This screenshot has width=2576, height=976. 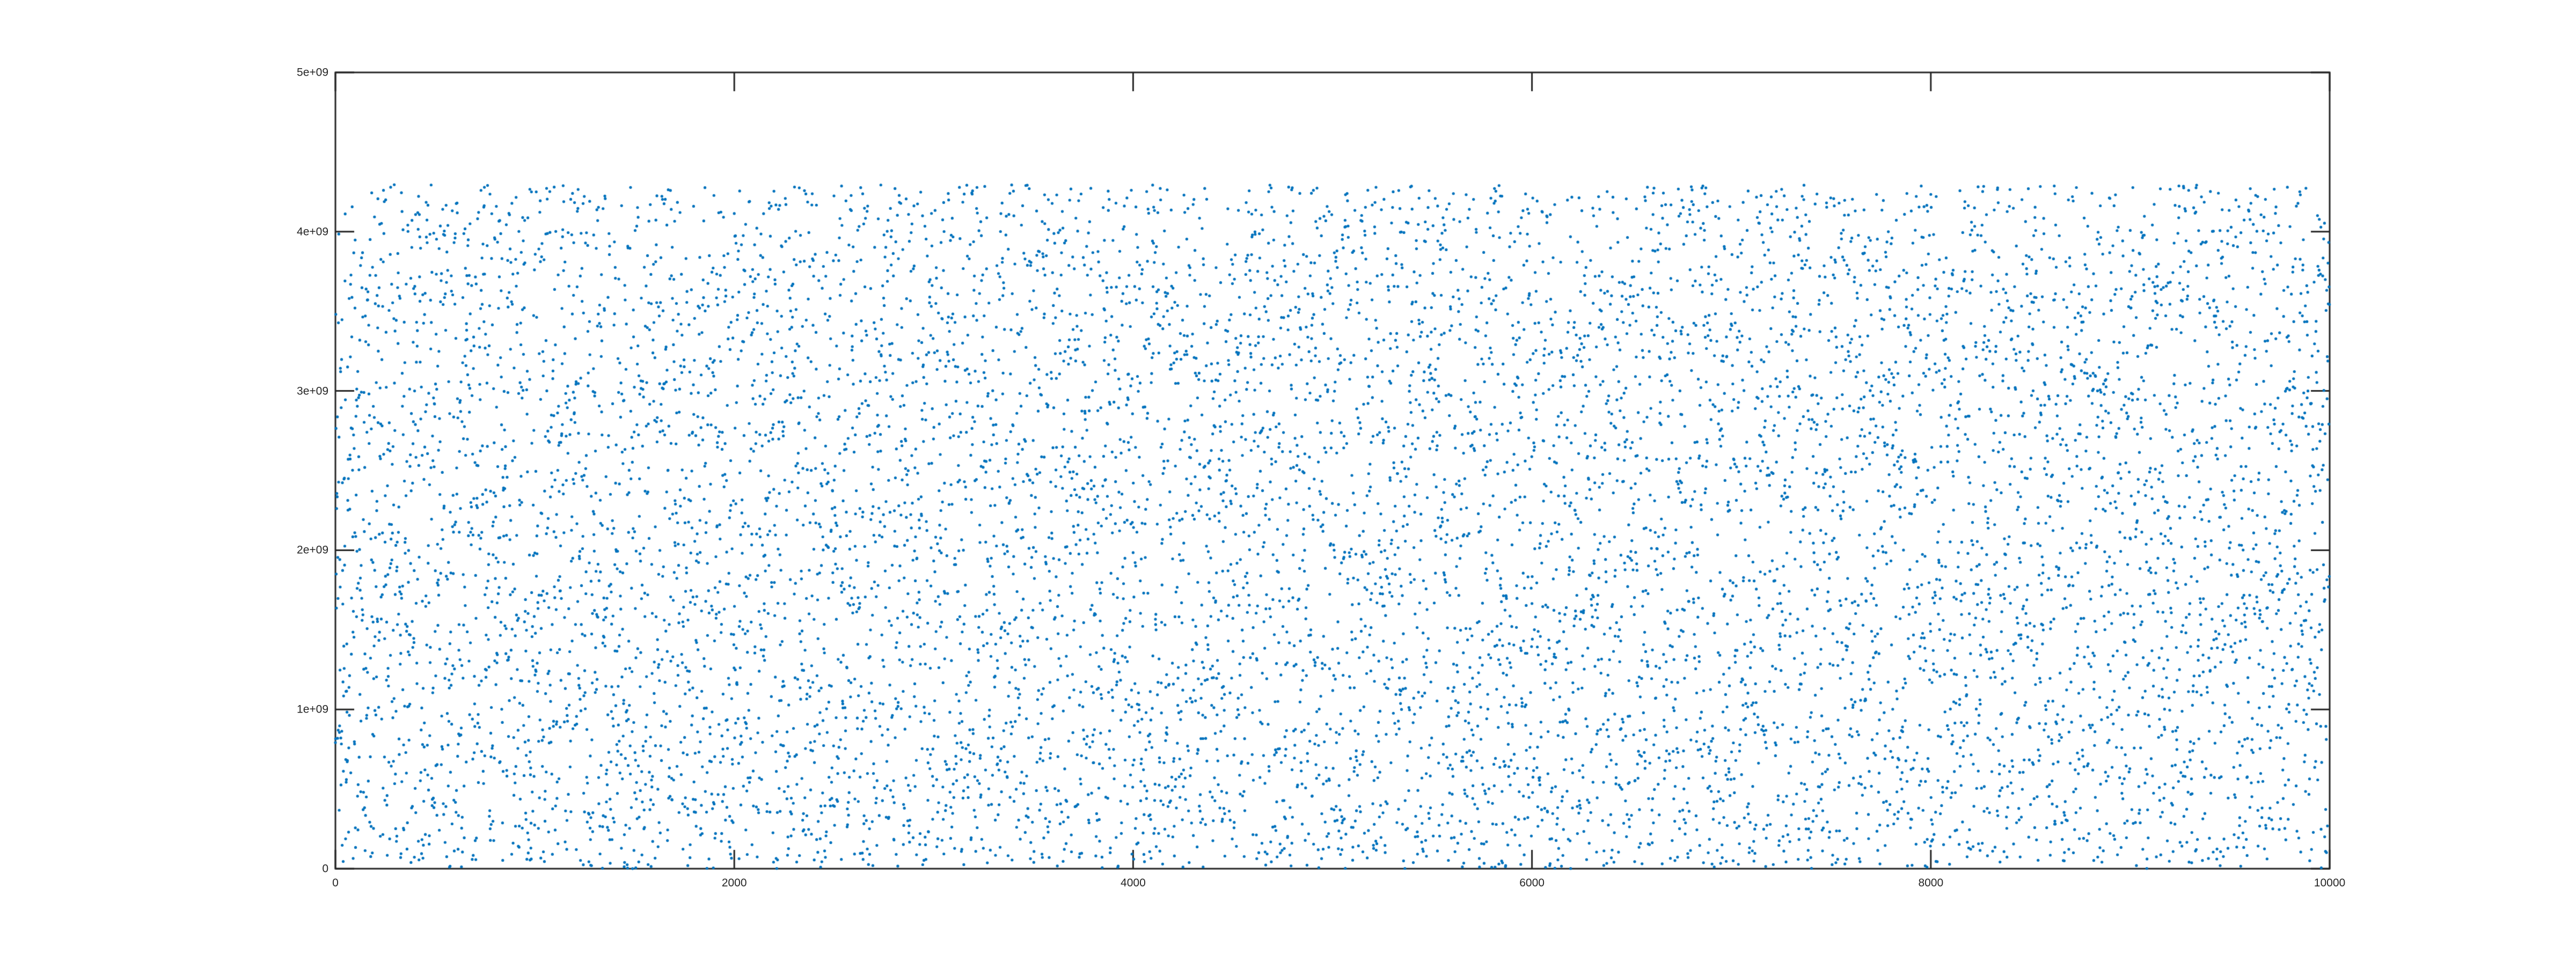 I want to click on y-tick-label: 1e+09, so click(x=312, y=709).